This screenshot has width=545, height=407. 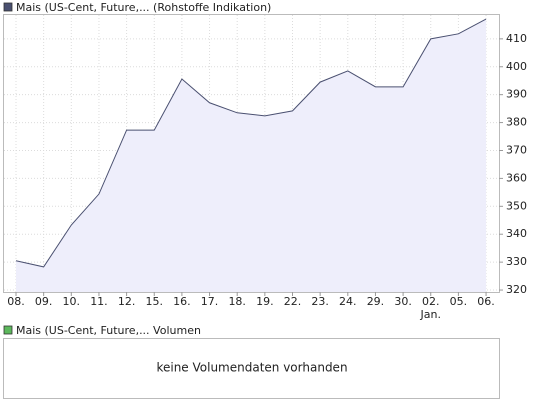 I want to click on x-tick-label: 18., so click(x=237, y=301).